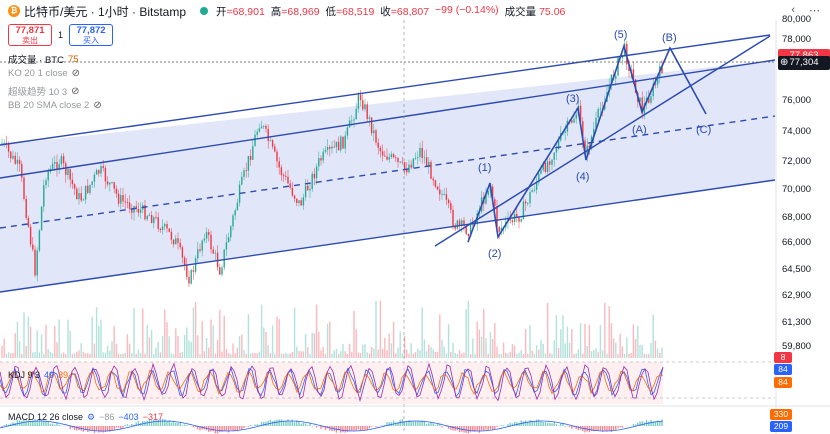 The width and height of the screenshot is (830, 434). I want to click on macd-v1: −86, so click(107, 417).